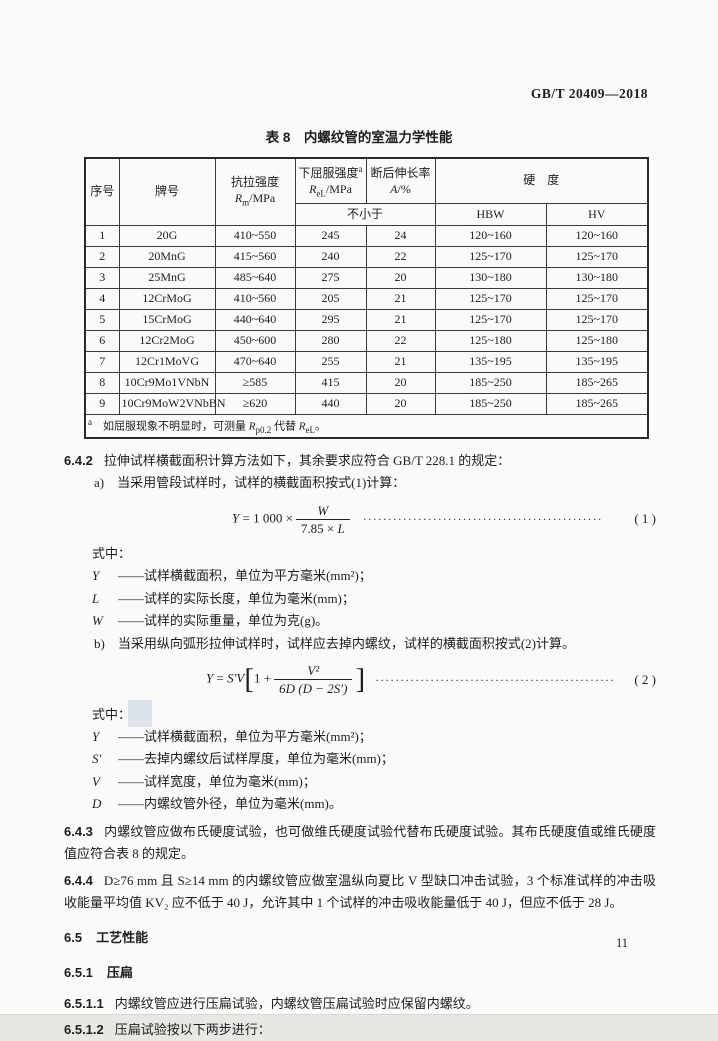 This screenshot has height=1041, width=718. I want to click on col-header-hbw: HBW, so click(490, 214).